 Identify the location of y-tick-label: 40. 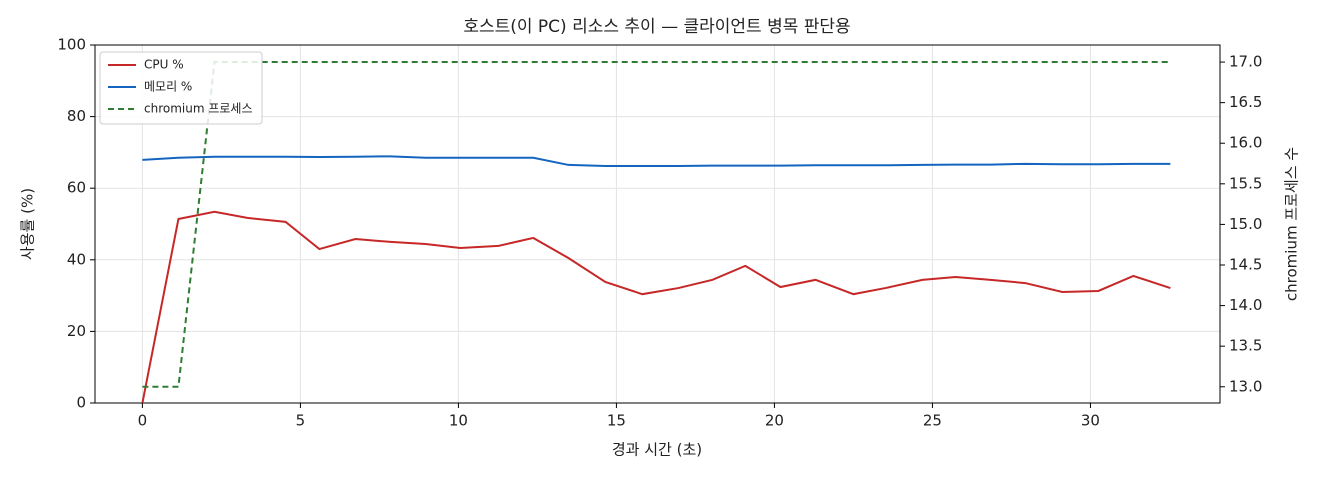
(76, 259).